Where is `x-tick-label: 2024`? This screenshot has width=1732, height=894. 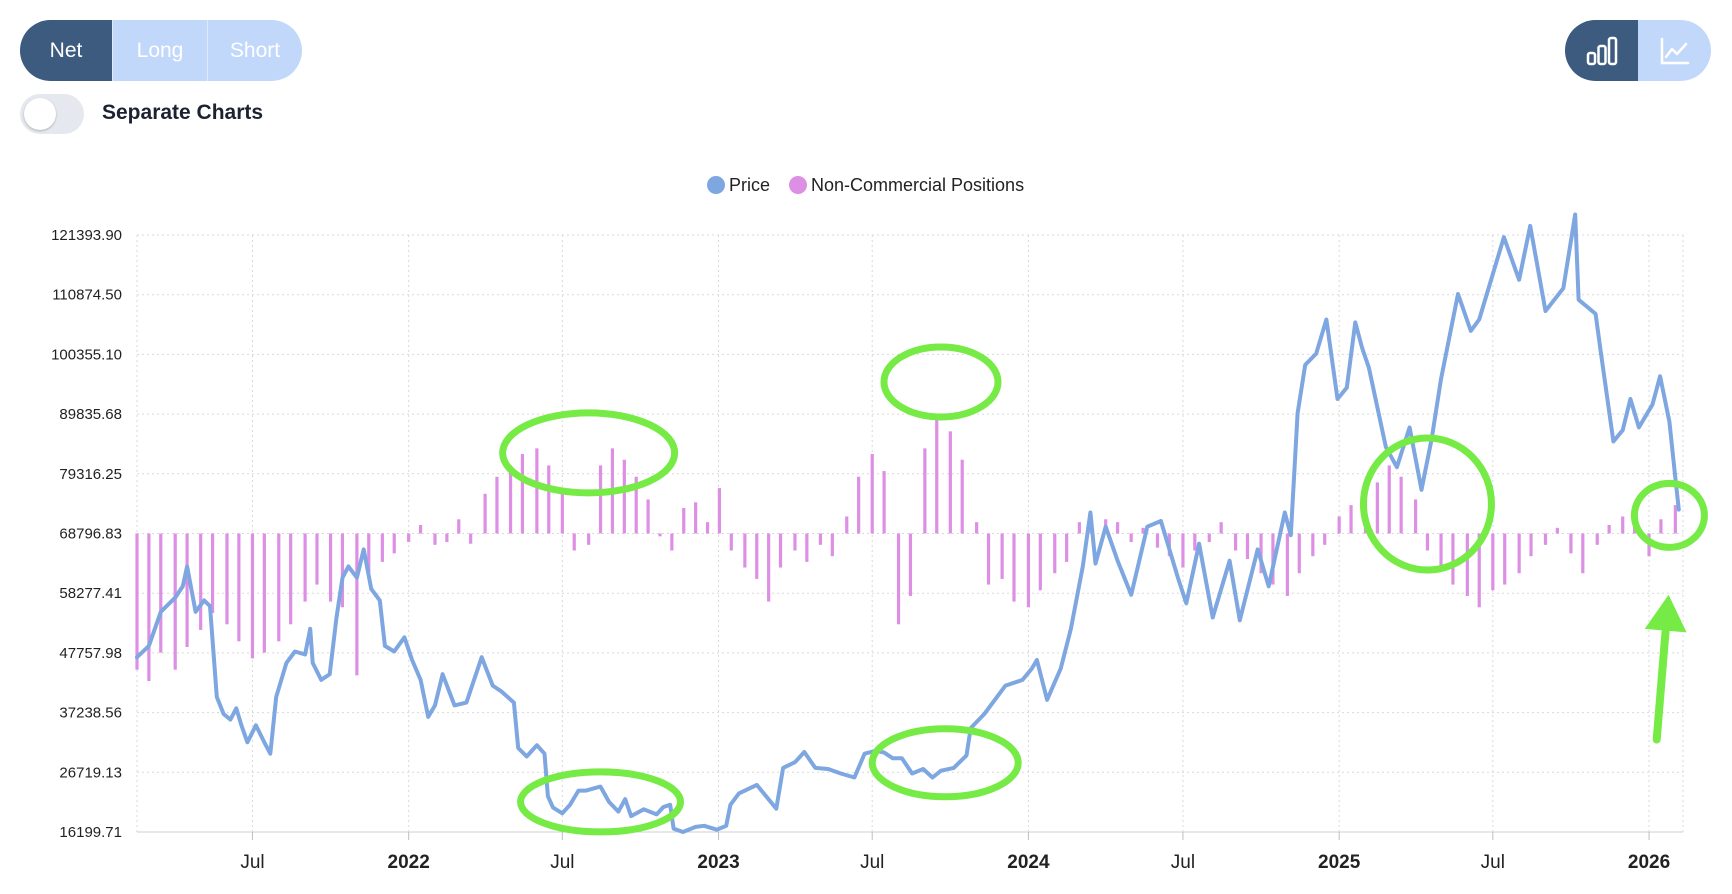 x-tick-label: 2024 is located at coordinates (1028, 862).